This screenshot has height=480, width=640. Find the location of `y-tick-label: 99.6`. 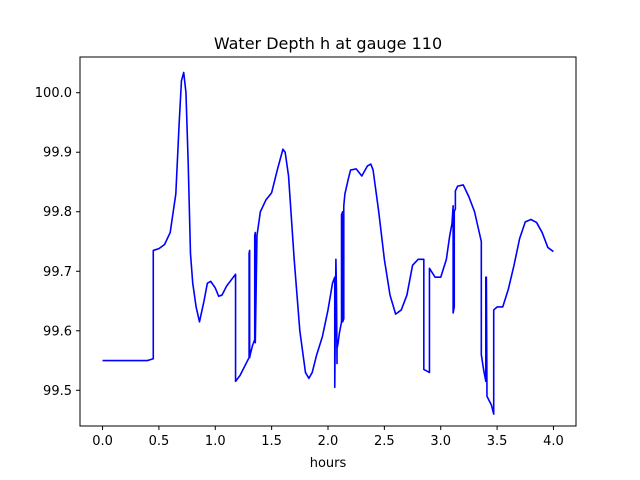

y-tick-label: 99.6 is located at coordinates (57, 331).